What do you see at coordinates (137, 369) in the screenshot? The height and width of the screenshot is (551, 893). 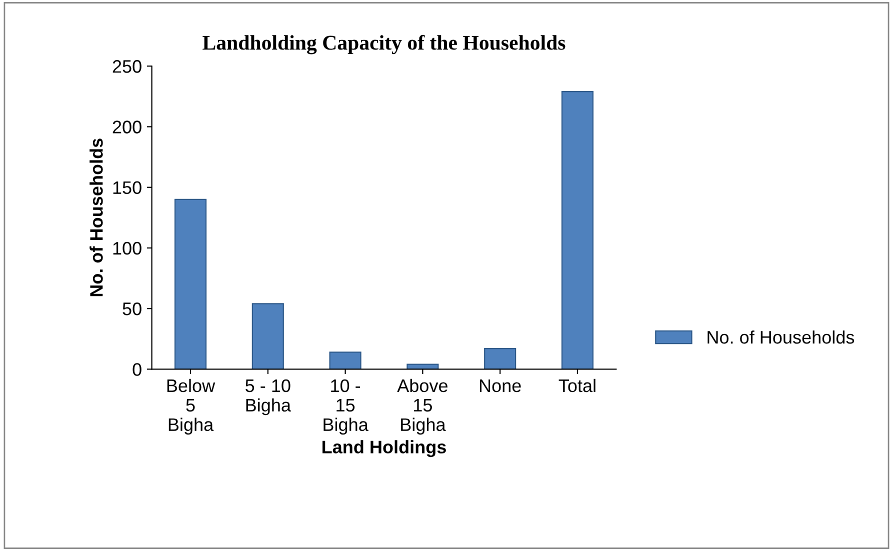 I see `y-tick-label: 0` at bounding box center [137, 369].